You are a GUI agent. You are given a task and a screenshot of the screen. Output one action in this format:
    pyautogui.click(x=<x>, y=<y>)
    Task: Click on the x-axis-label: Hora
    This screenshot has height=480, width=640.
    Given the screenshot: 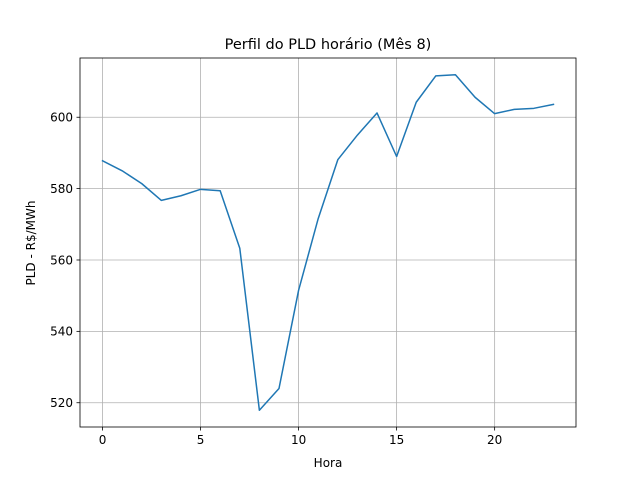 What is the action you would take?
    pyautogui.click(x=328, y=463)
    